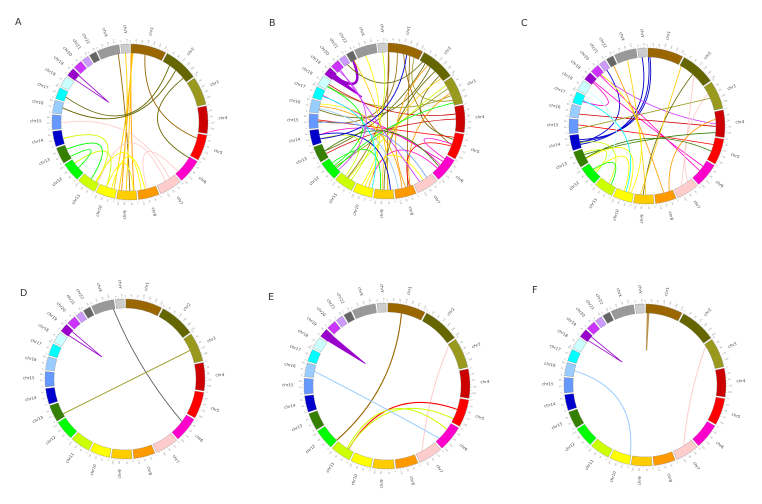 This screenshot has height=504, width=762. What do you see at coordinates (429, 139) in the screenshot?
I see `link-chr8-chr3` at bounding box center [429, 139].